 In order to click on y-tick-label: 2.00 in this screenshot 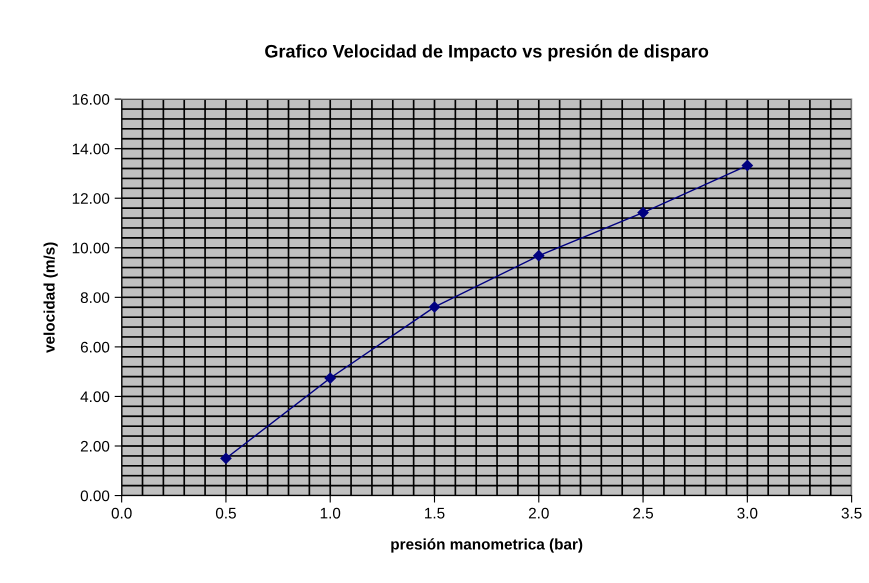, I will do `click(95, 446)`.